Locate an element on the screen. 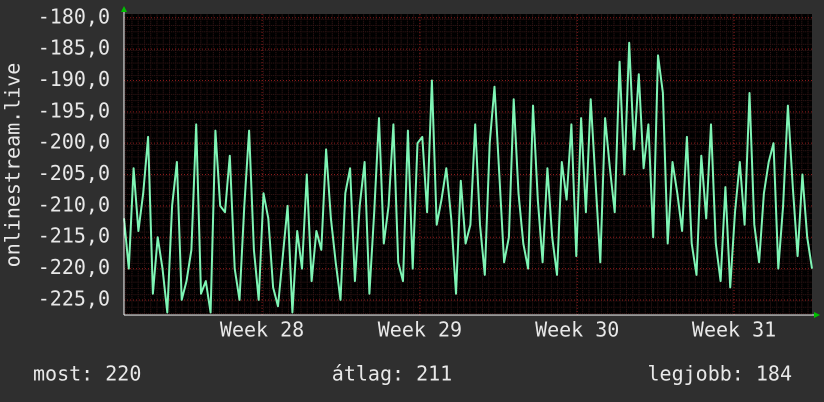  footer-best: legjobb: 184 is located at coordinates (720, 374).